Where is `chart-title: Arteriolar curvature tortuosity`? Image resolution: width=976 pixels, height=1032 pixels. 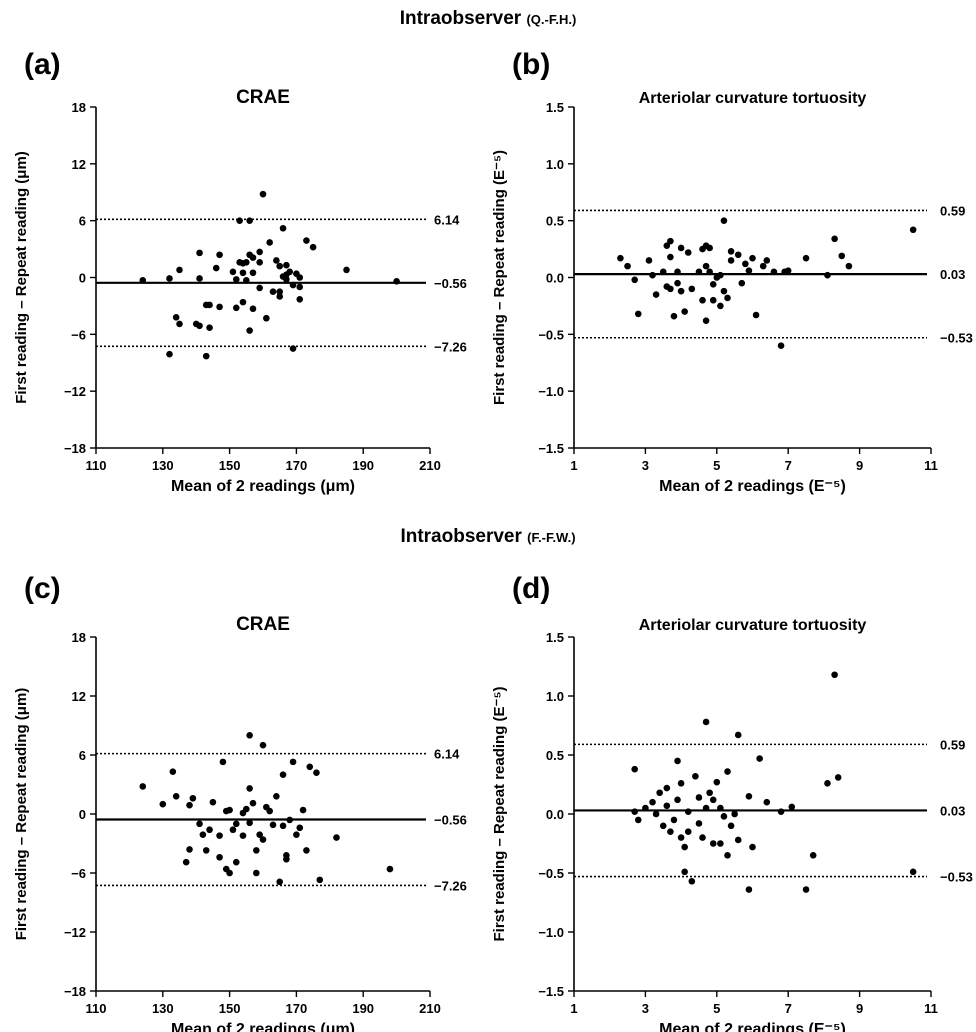
chart-title: Arteriolar curvature tortuosity is located at coordinates (753, 625).